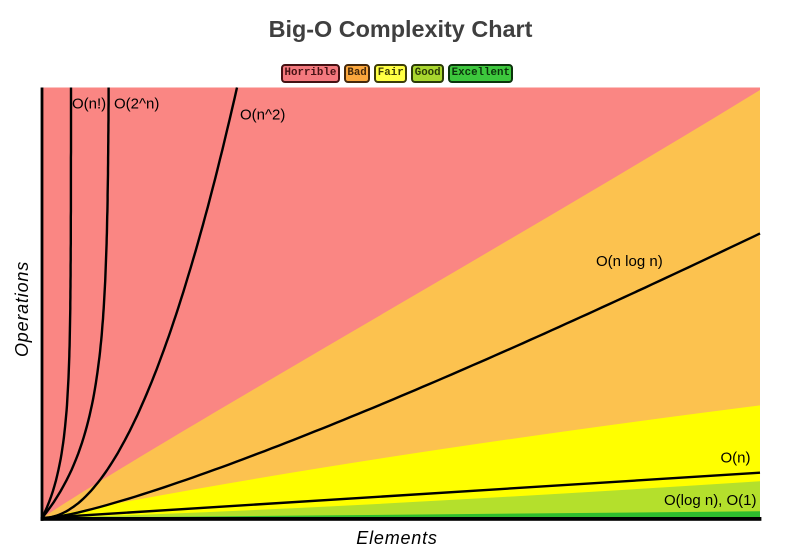 Image resolution: width=800 pixels, height=556 pixels. Describe the element at coordinates (22, 309) in the screenshot. I see `svg-text: Operations` at that location.